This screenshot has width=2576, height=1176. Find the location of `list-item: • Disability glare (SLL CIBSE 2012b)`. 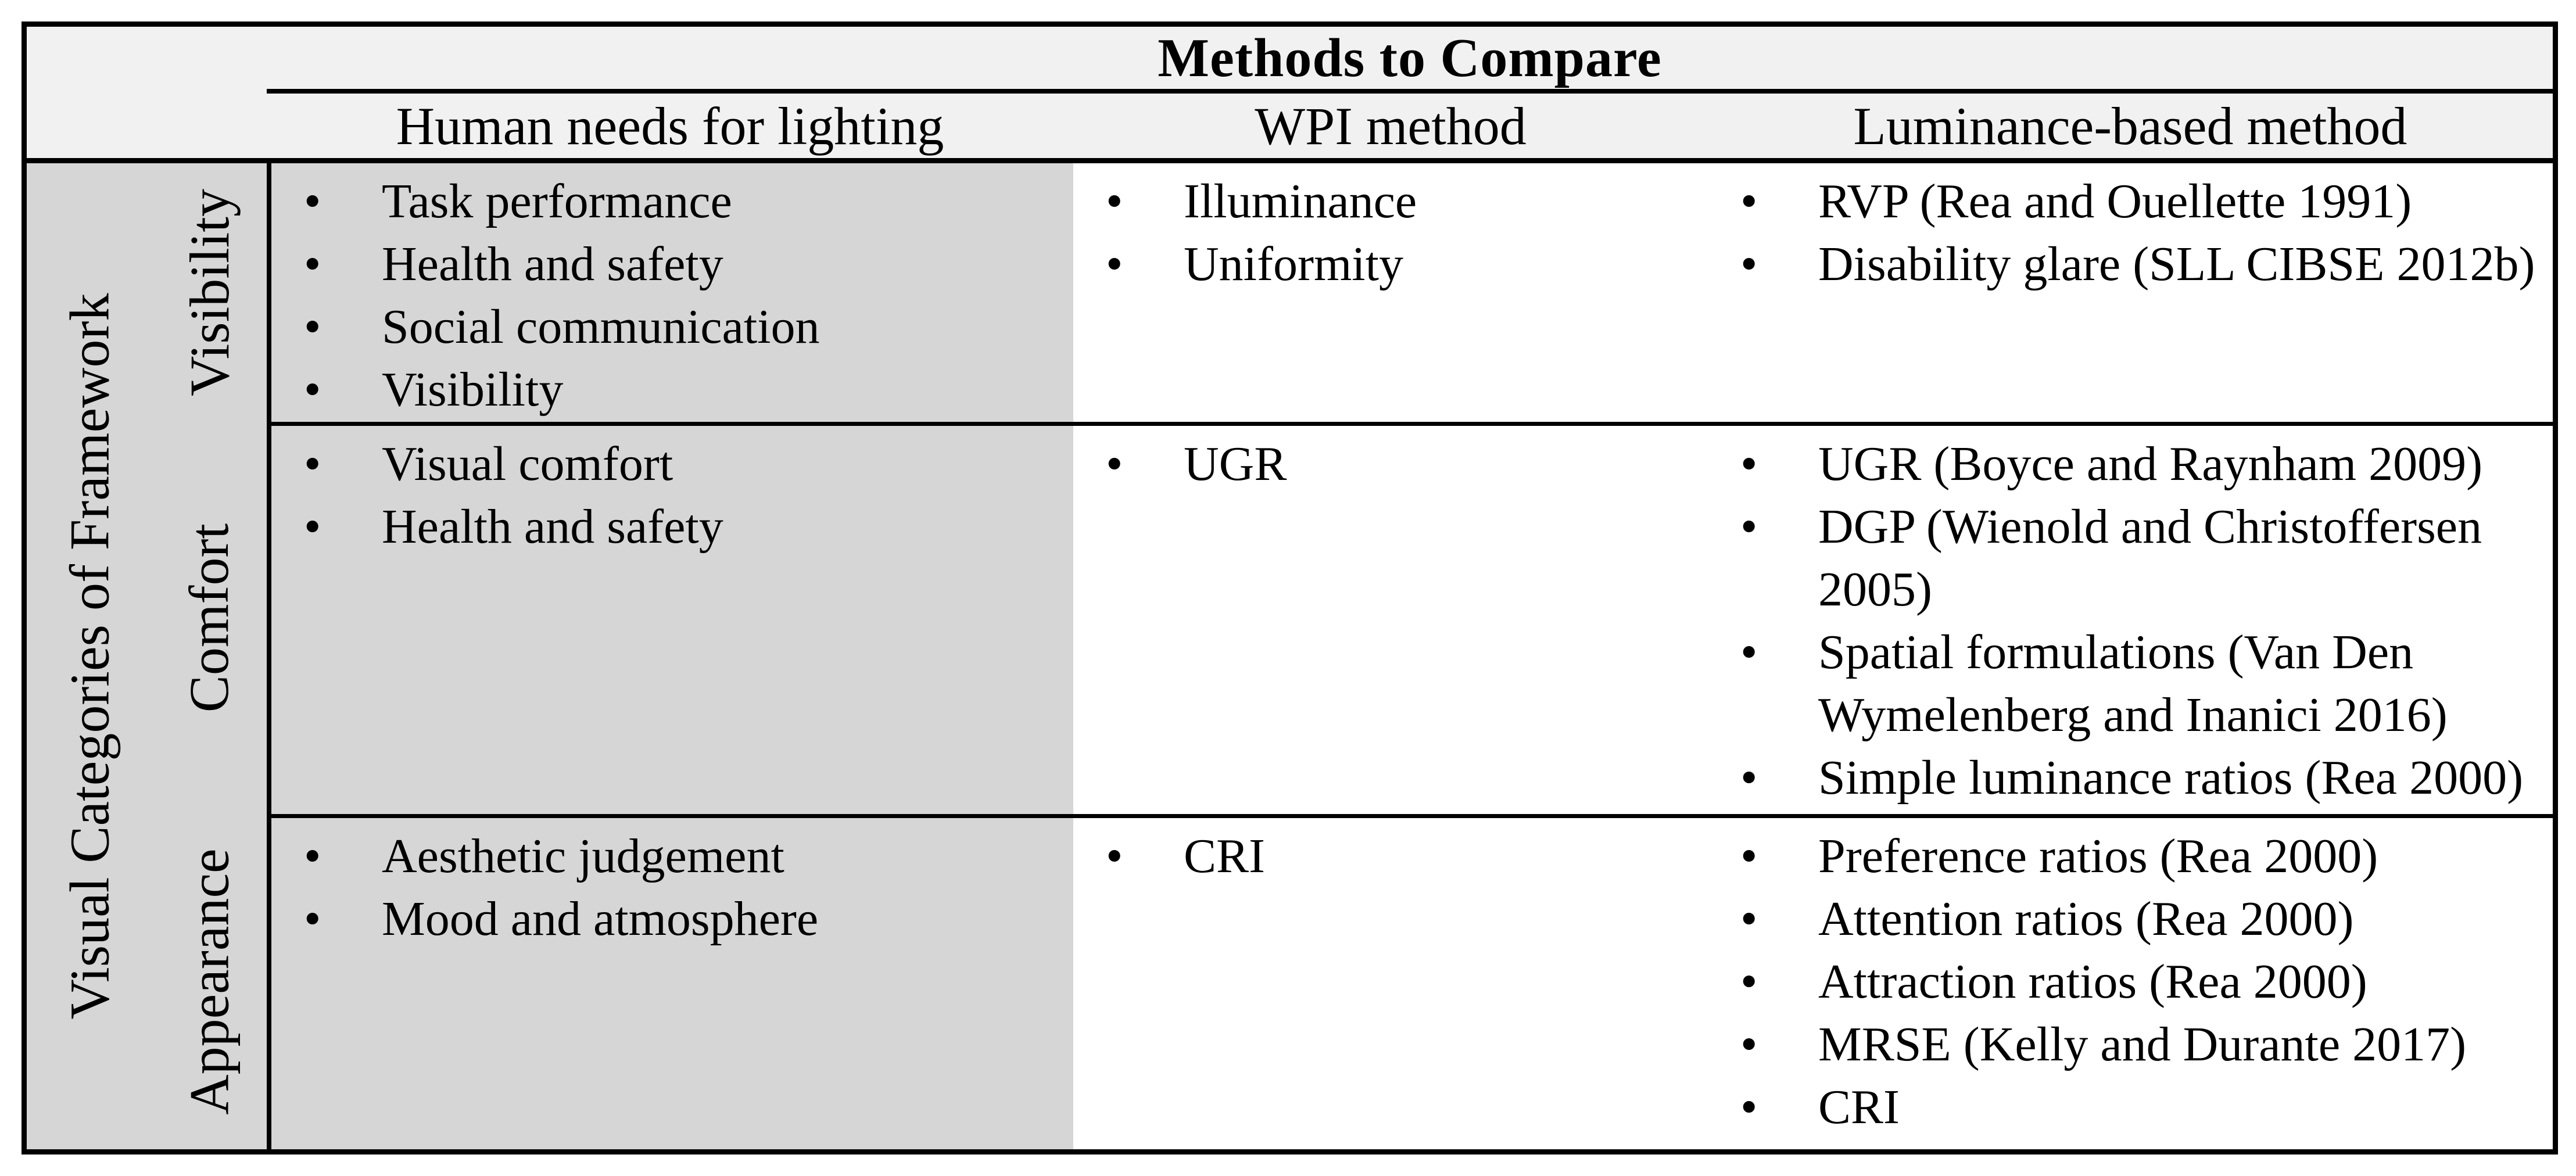

list-item: • Disability glare (SLL CIBSE 2012b) is located at coordinates (2127, 264).